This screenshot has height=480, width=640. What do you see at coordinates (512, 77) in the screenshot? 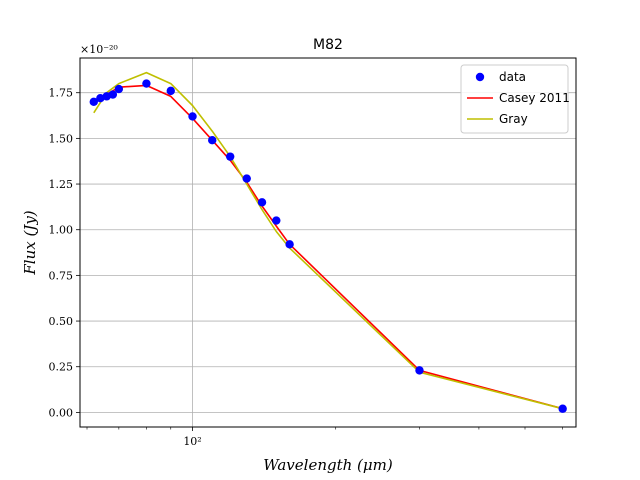
I see `legend-label: data` at bounding box center [512, 77].